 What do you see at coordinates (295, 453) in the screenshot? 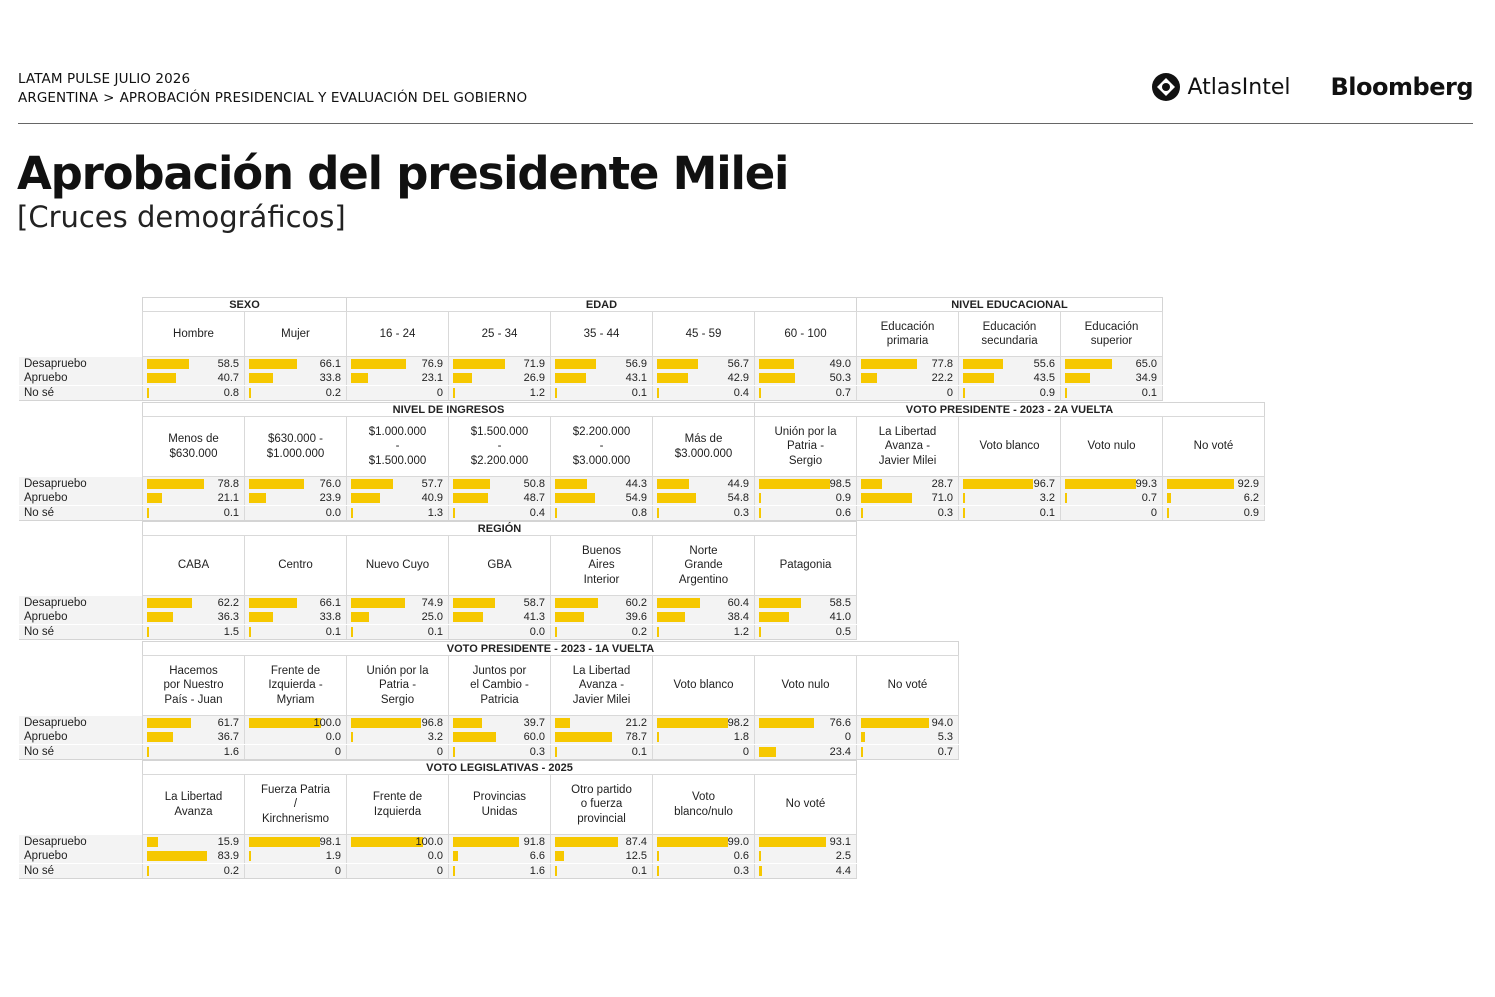
I see `column-header-line: $1.000.000` at bounding box center [295, 453].